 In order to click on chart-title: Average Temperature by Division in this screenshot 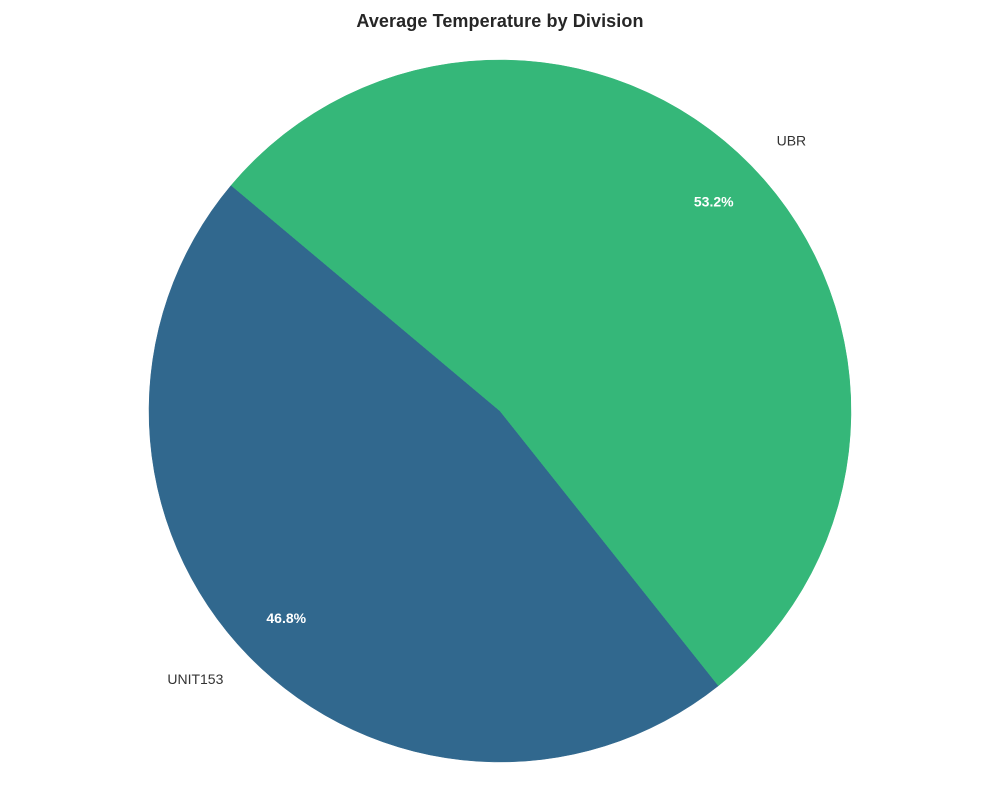, I will do `click(500, 21)`.